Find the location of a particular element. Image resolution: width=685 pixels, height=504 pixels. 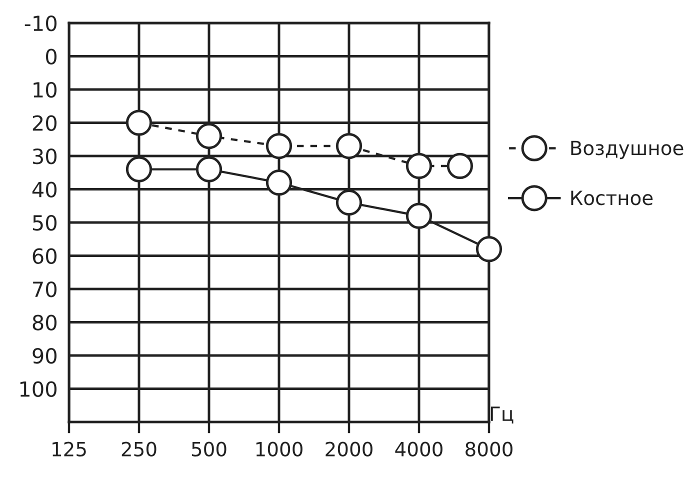

y-tick-label: 100 is located at coordinates (38, 389).